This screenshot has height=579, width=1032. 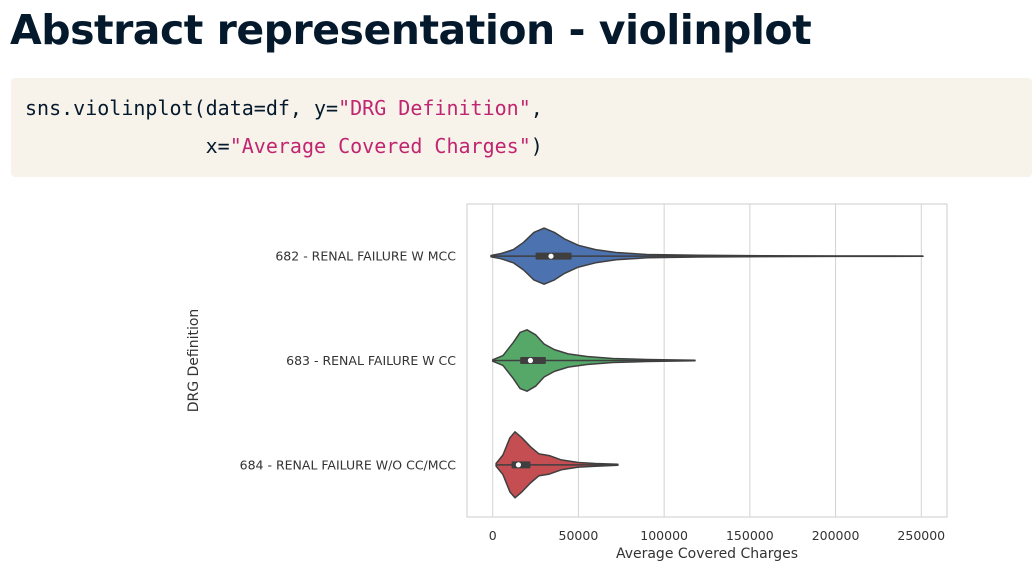 What do you see at coordinates (380, 146) in the screenshot?
I see `code-line-2-string: "Average Covered Charges"` at bounding box center [380, 146].